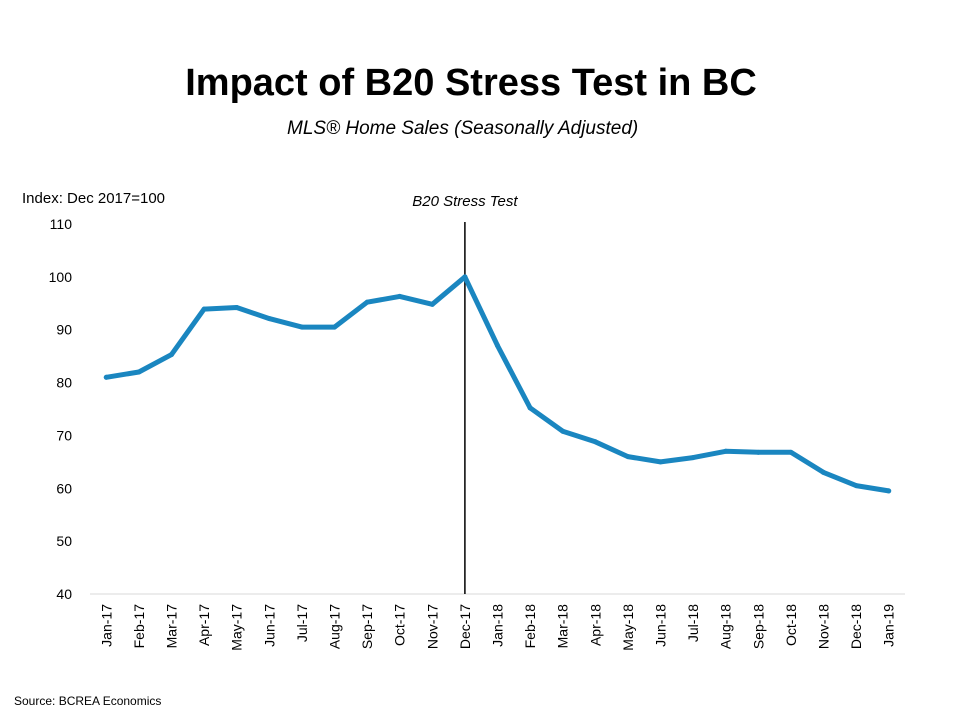 The image size is (960, 720). I want to click on x-tick-label: Aug-18, so click(726, 626).